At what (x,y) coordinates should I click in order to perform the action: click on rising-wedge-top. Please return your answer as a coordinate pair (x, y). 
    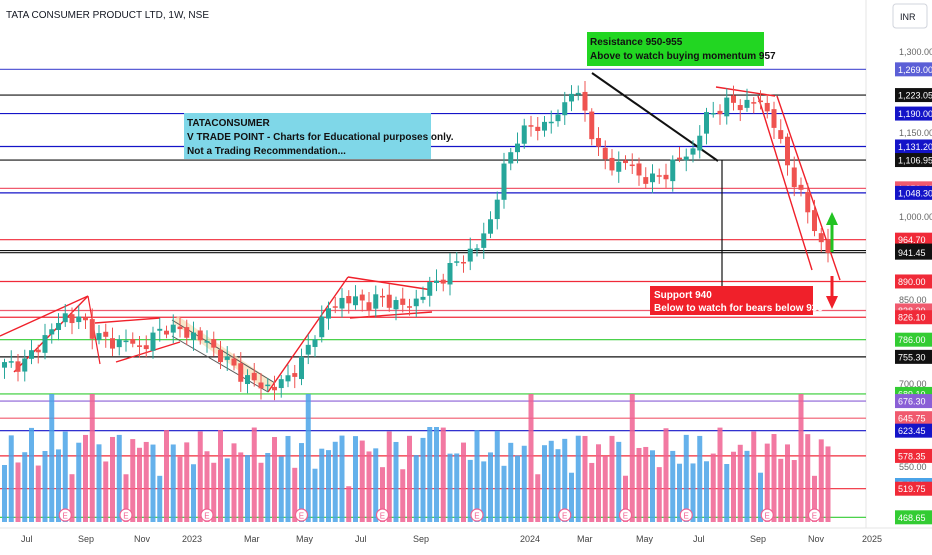
    Looking at the image, I should click on (44, 316).